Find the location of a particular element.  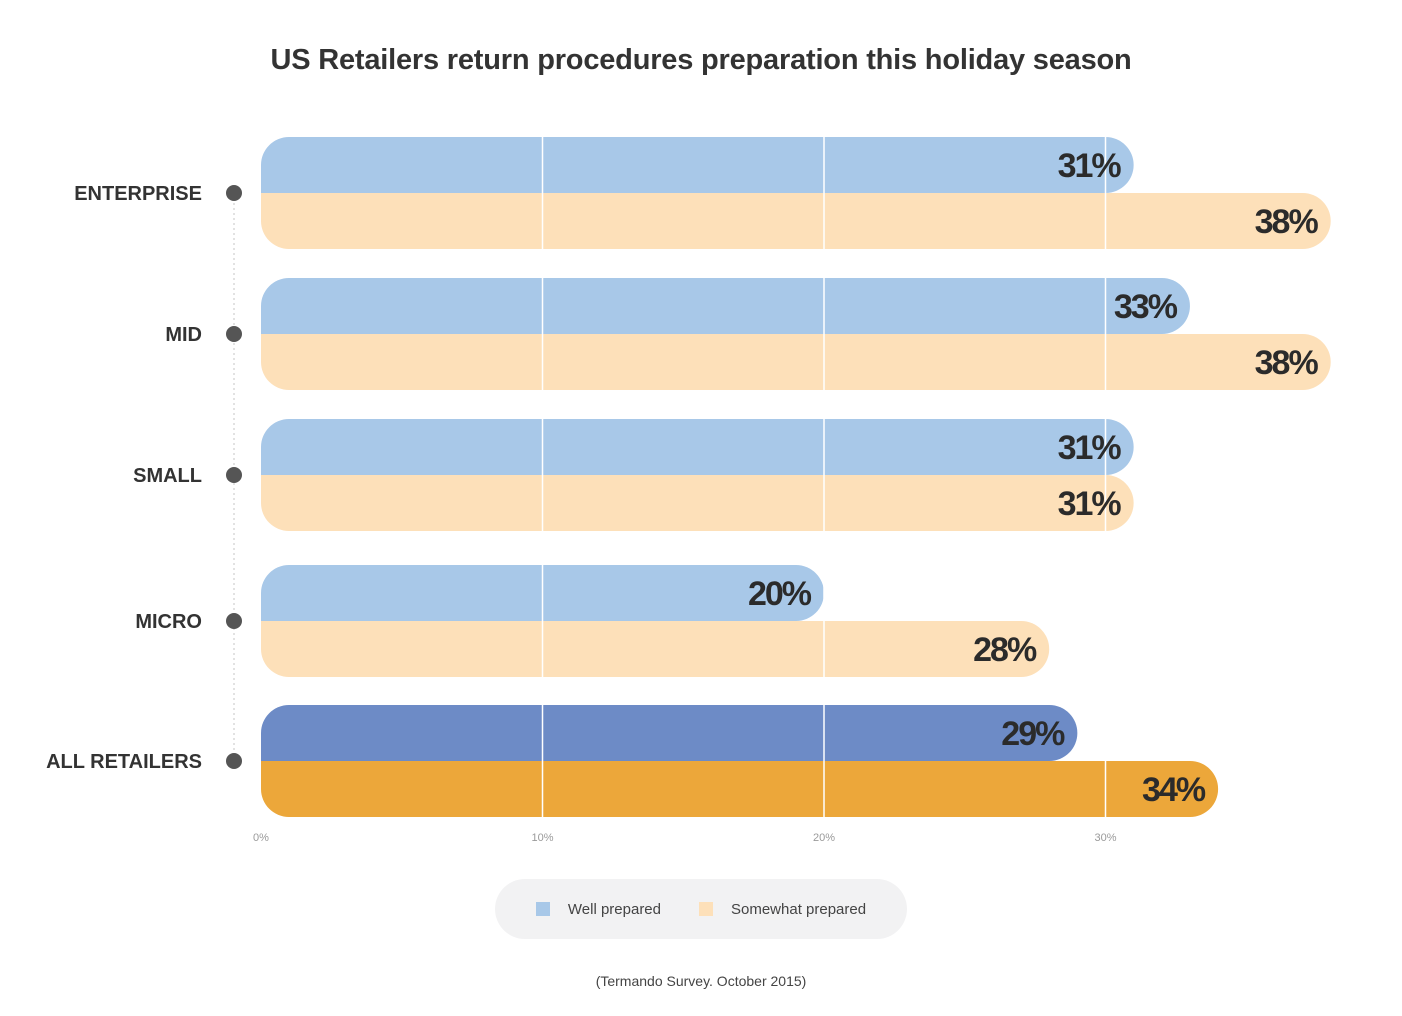

category-dot-mid is located at coordinates (234, 334).